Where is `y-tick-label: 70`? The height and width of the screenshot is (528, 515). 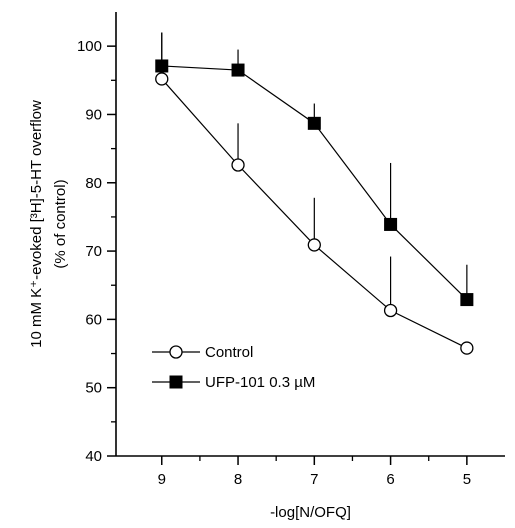 y-tick-label: 70 is located at coordinates (93, 251).